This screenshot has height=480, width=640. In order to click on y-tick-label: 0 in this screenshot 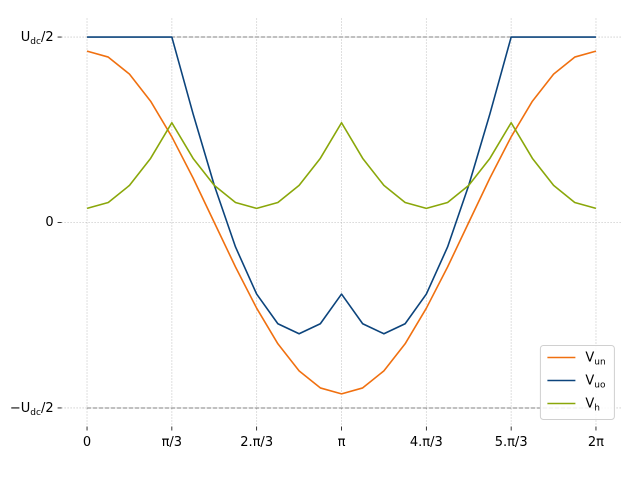, I will do `click(49, 222)`.